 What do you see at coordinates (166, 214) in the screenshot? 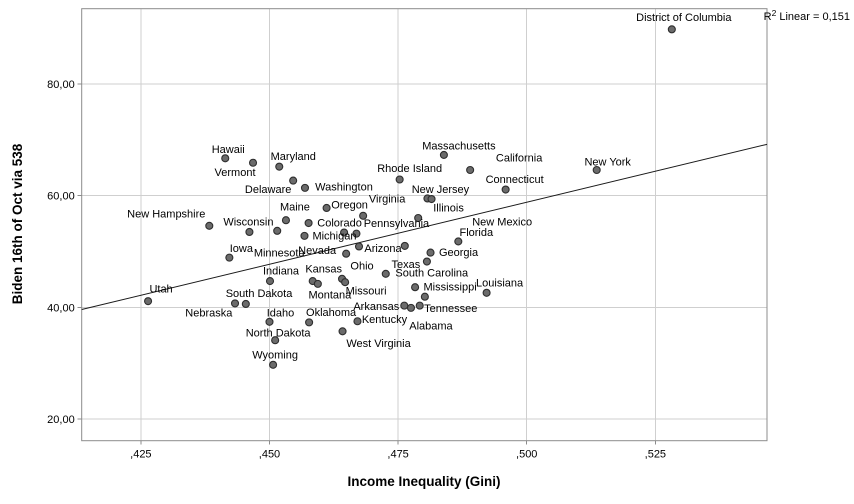
I see `point-label: New Hampshire` at bounding box center [166, 214].